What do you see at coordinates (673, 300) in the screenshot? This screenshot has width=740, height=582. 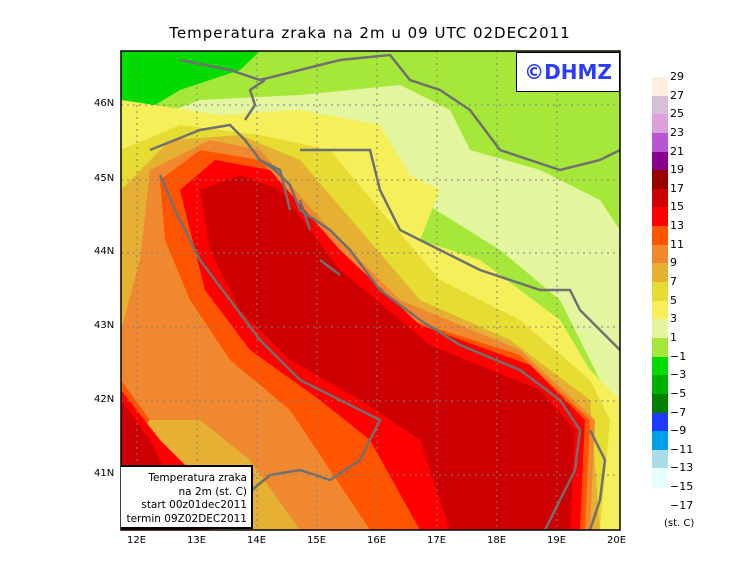 I see `legend-label: 5` at bounding box center [673, 300].